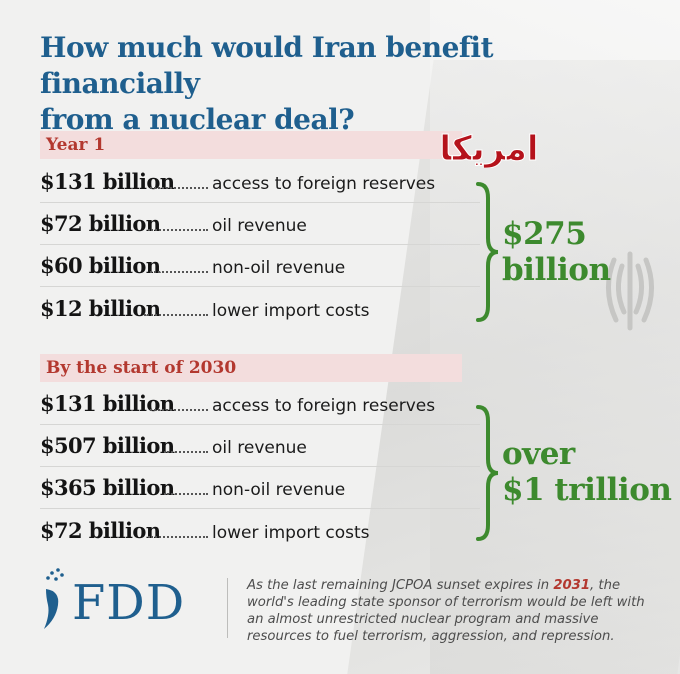 The width and height of the screenshot is (680, 674). I want to click on table-row: $60 billion non-oil revenue, so click(260, 267).